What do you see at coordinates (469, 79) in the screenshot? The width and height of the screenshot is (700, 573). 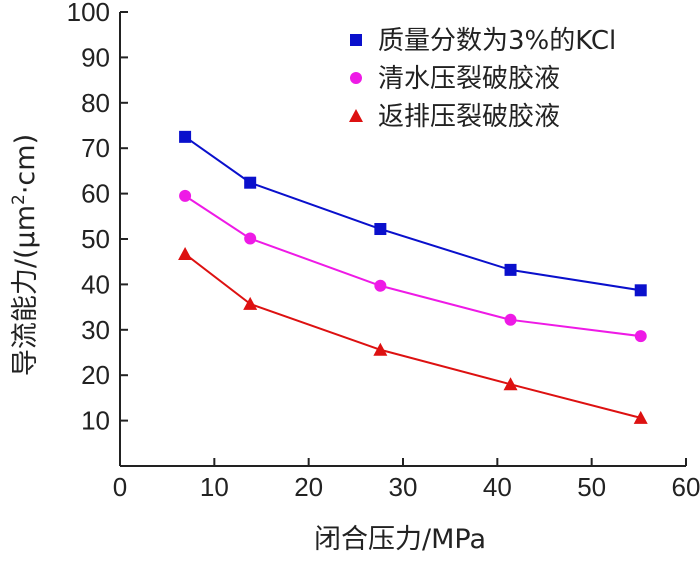 I see `legend-label: 清水压裂破胶液` at bounding box center [469, 79].